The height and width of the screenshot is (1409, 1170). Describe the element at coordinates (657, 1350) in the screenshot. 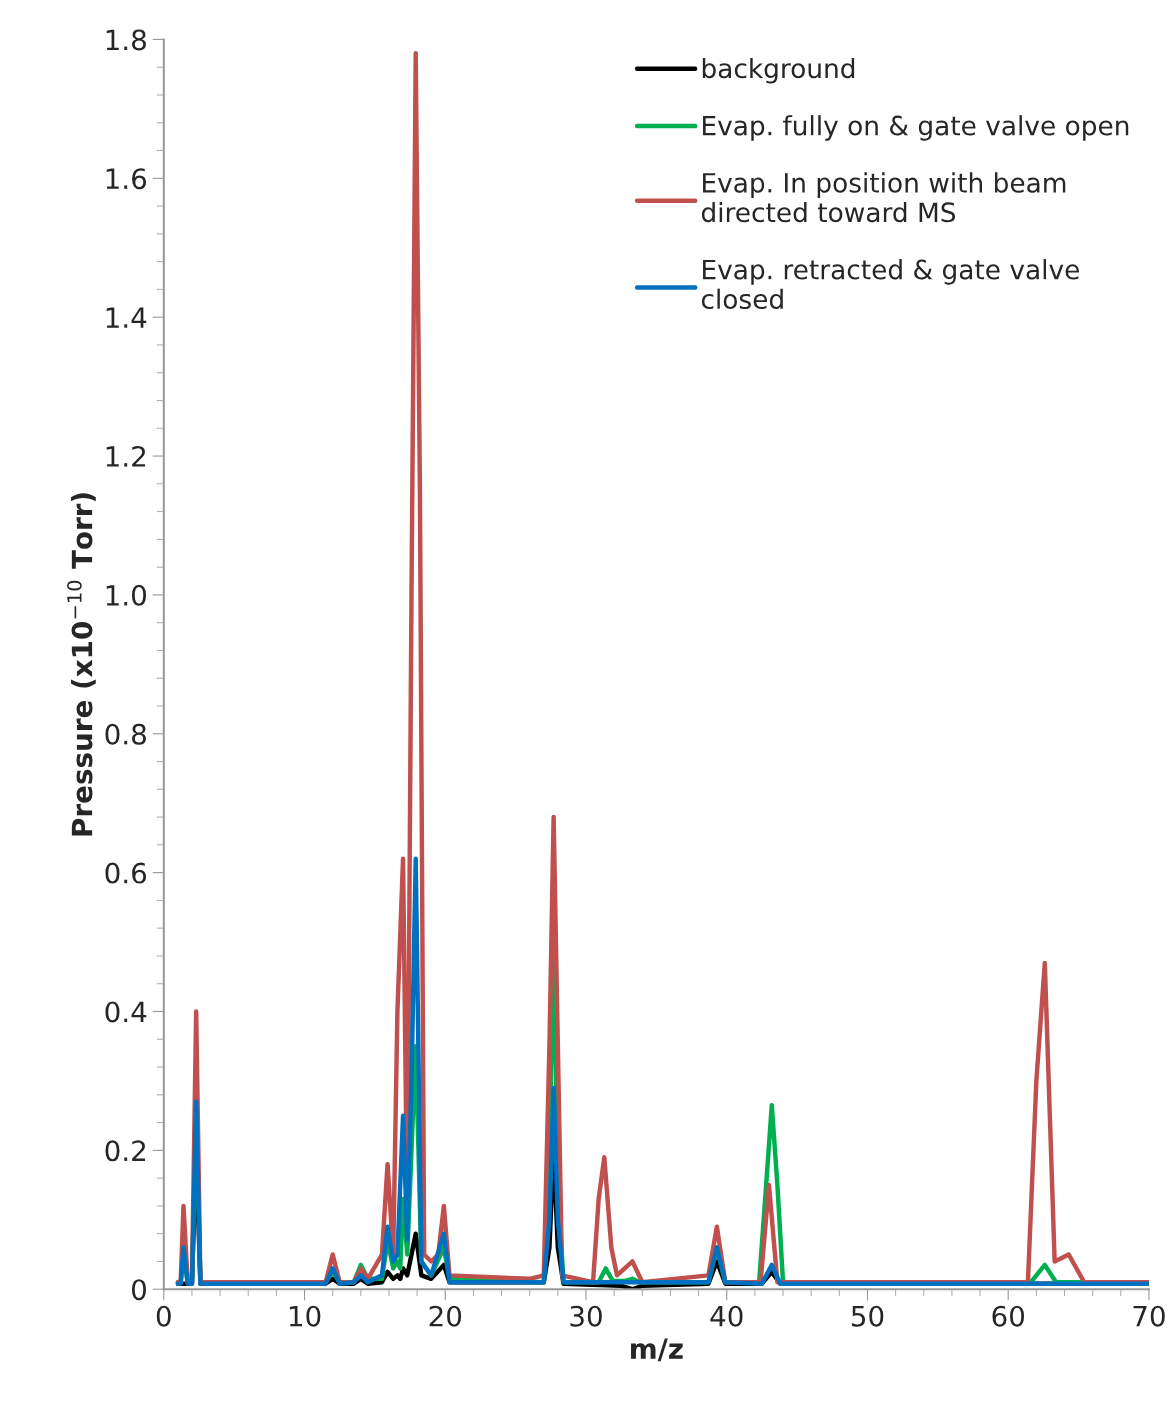

I see `x-axis-title: m/z` at that location.